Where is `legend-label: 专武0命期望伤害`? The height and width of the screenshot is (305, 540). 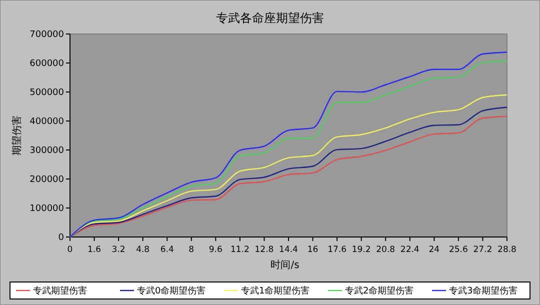
legend-label: 专武0命期望伤害 is located at coordinates (171, 291).